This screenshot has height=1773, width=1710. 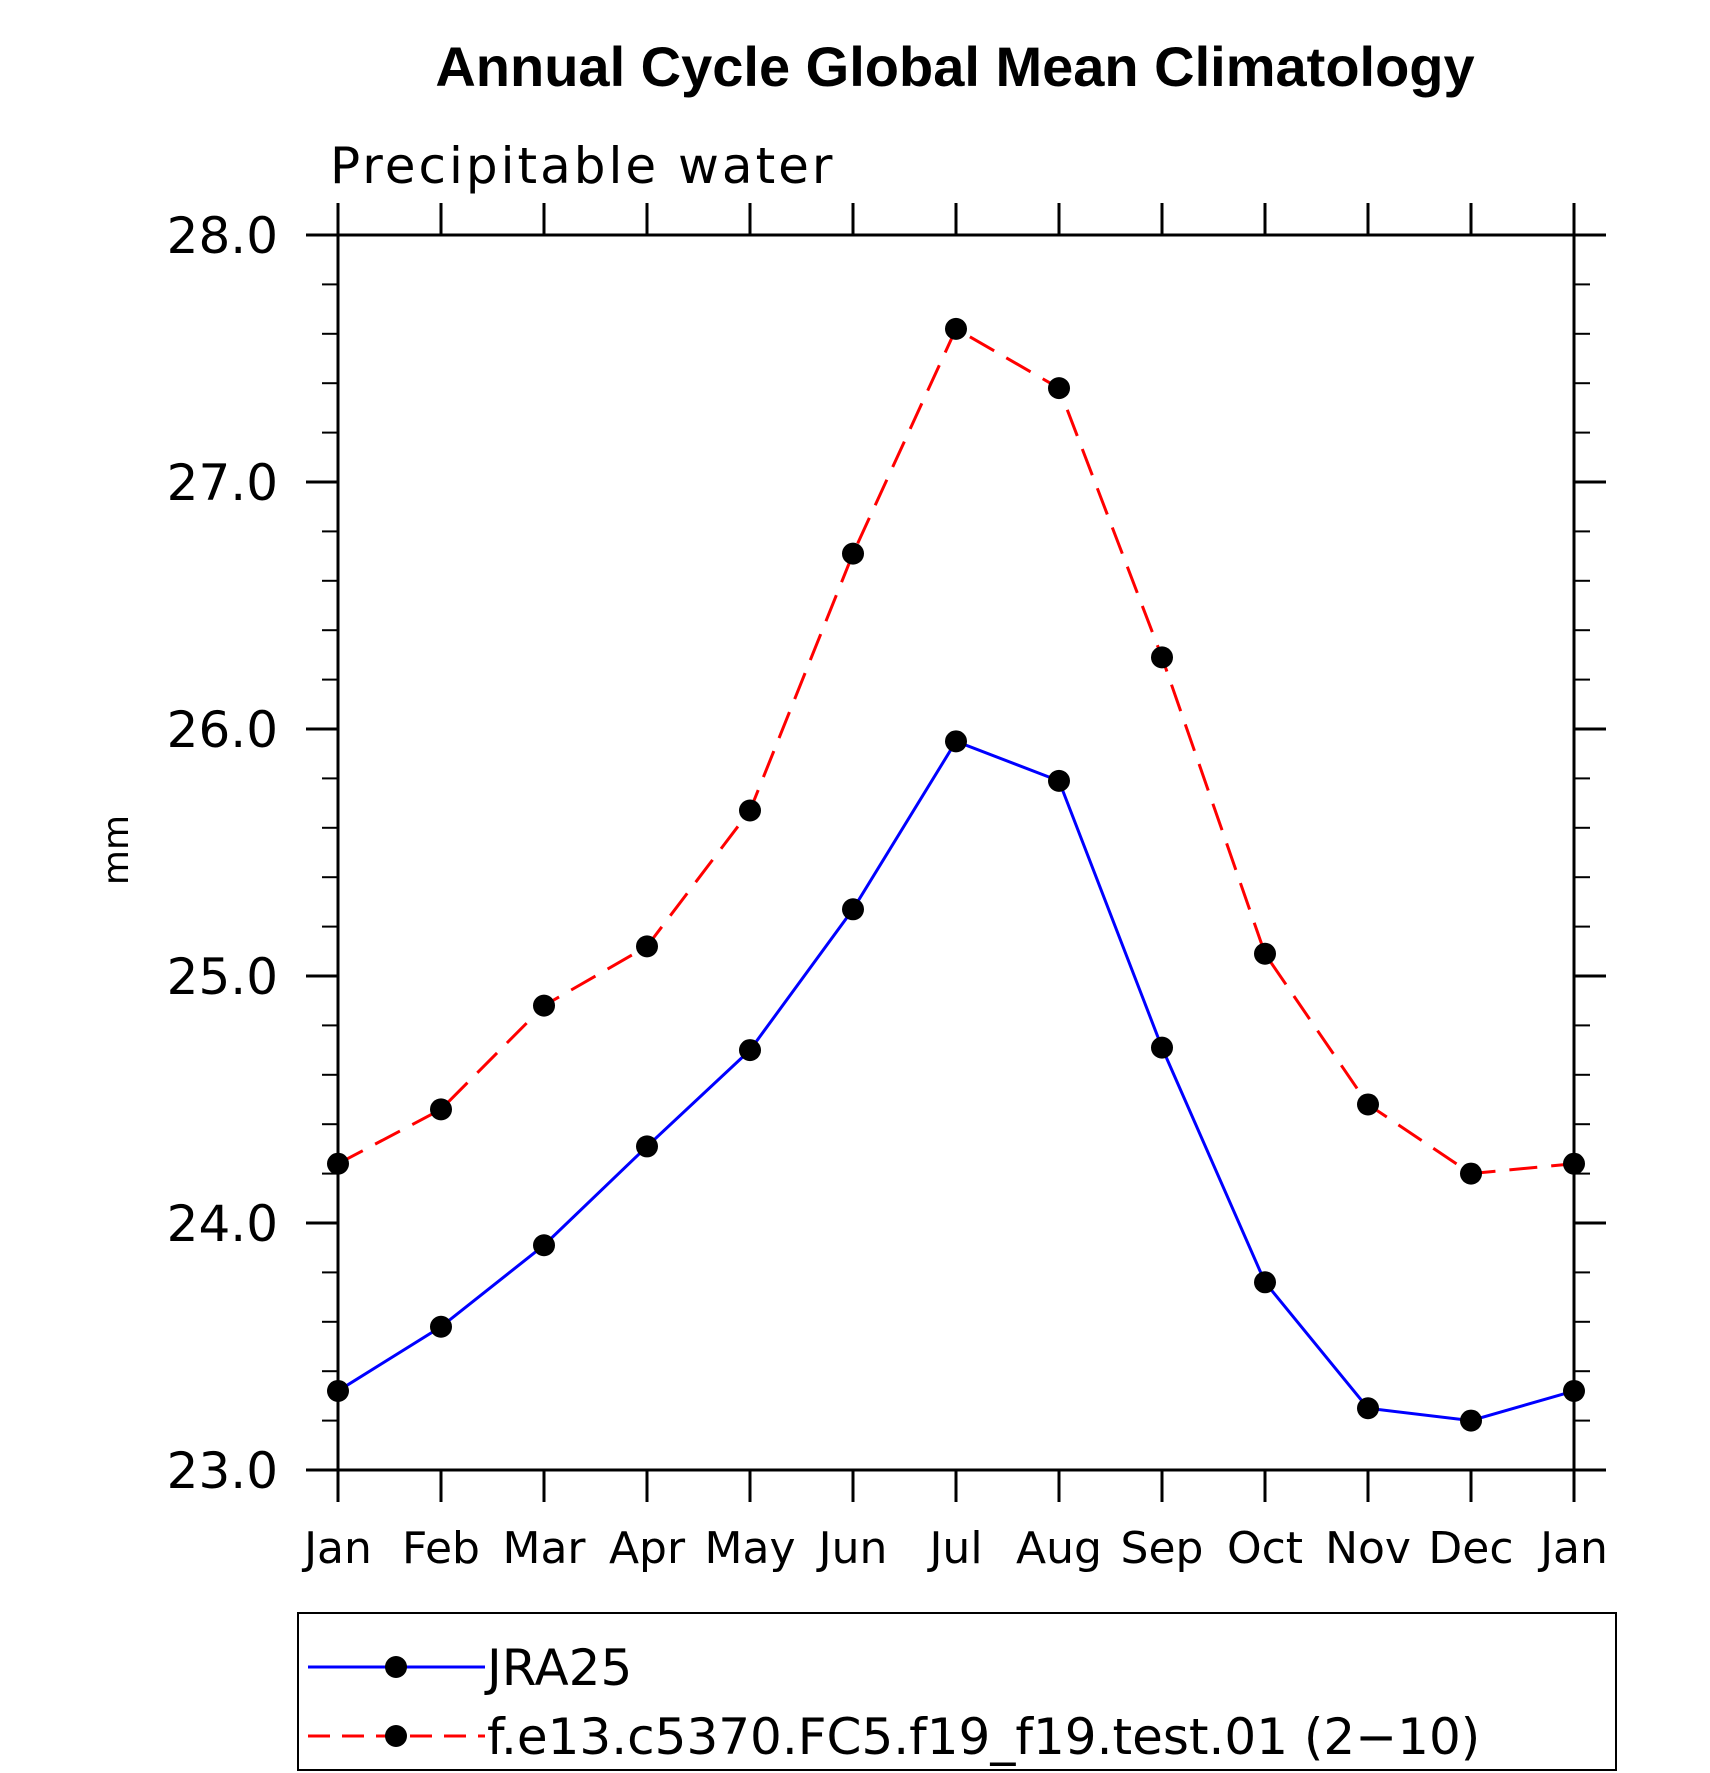 I want to click on x-tick-label: Aug, so click(x=1059, y=1548).